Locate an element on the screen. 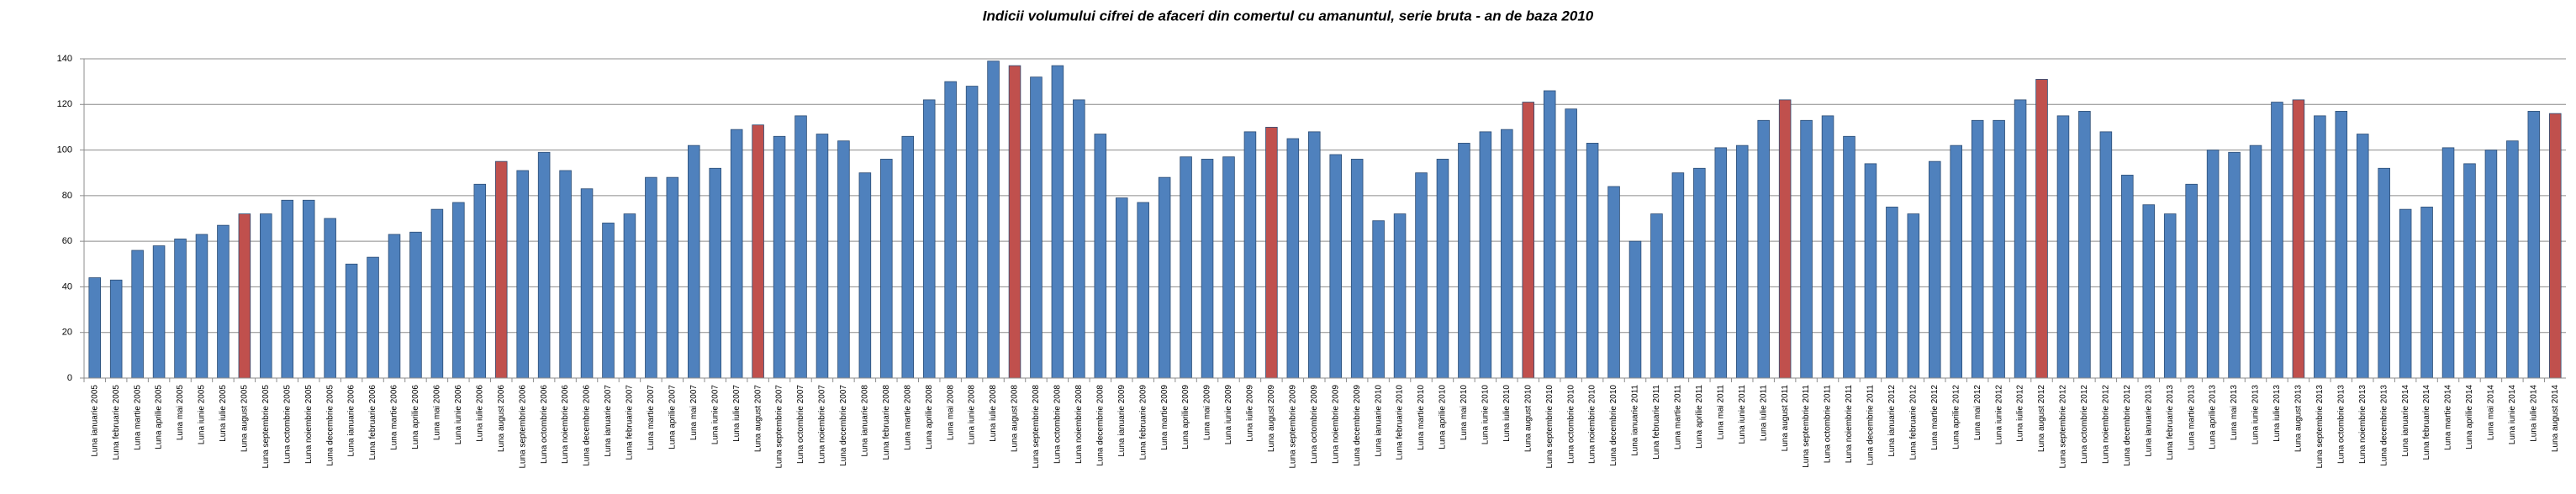 The height and width of the screenshot is (494, 2576). x-tick-label: Luna ianuarie 2006 is located at coordinates (351, 421).